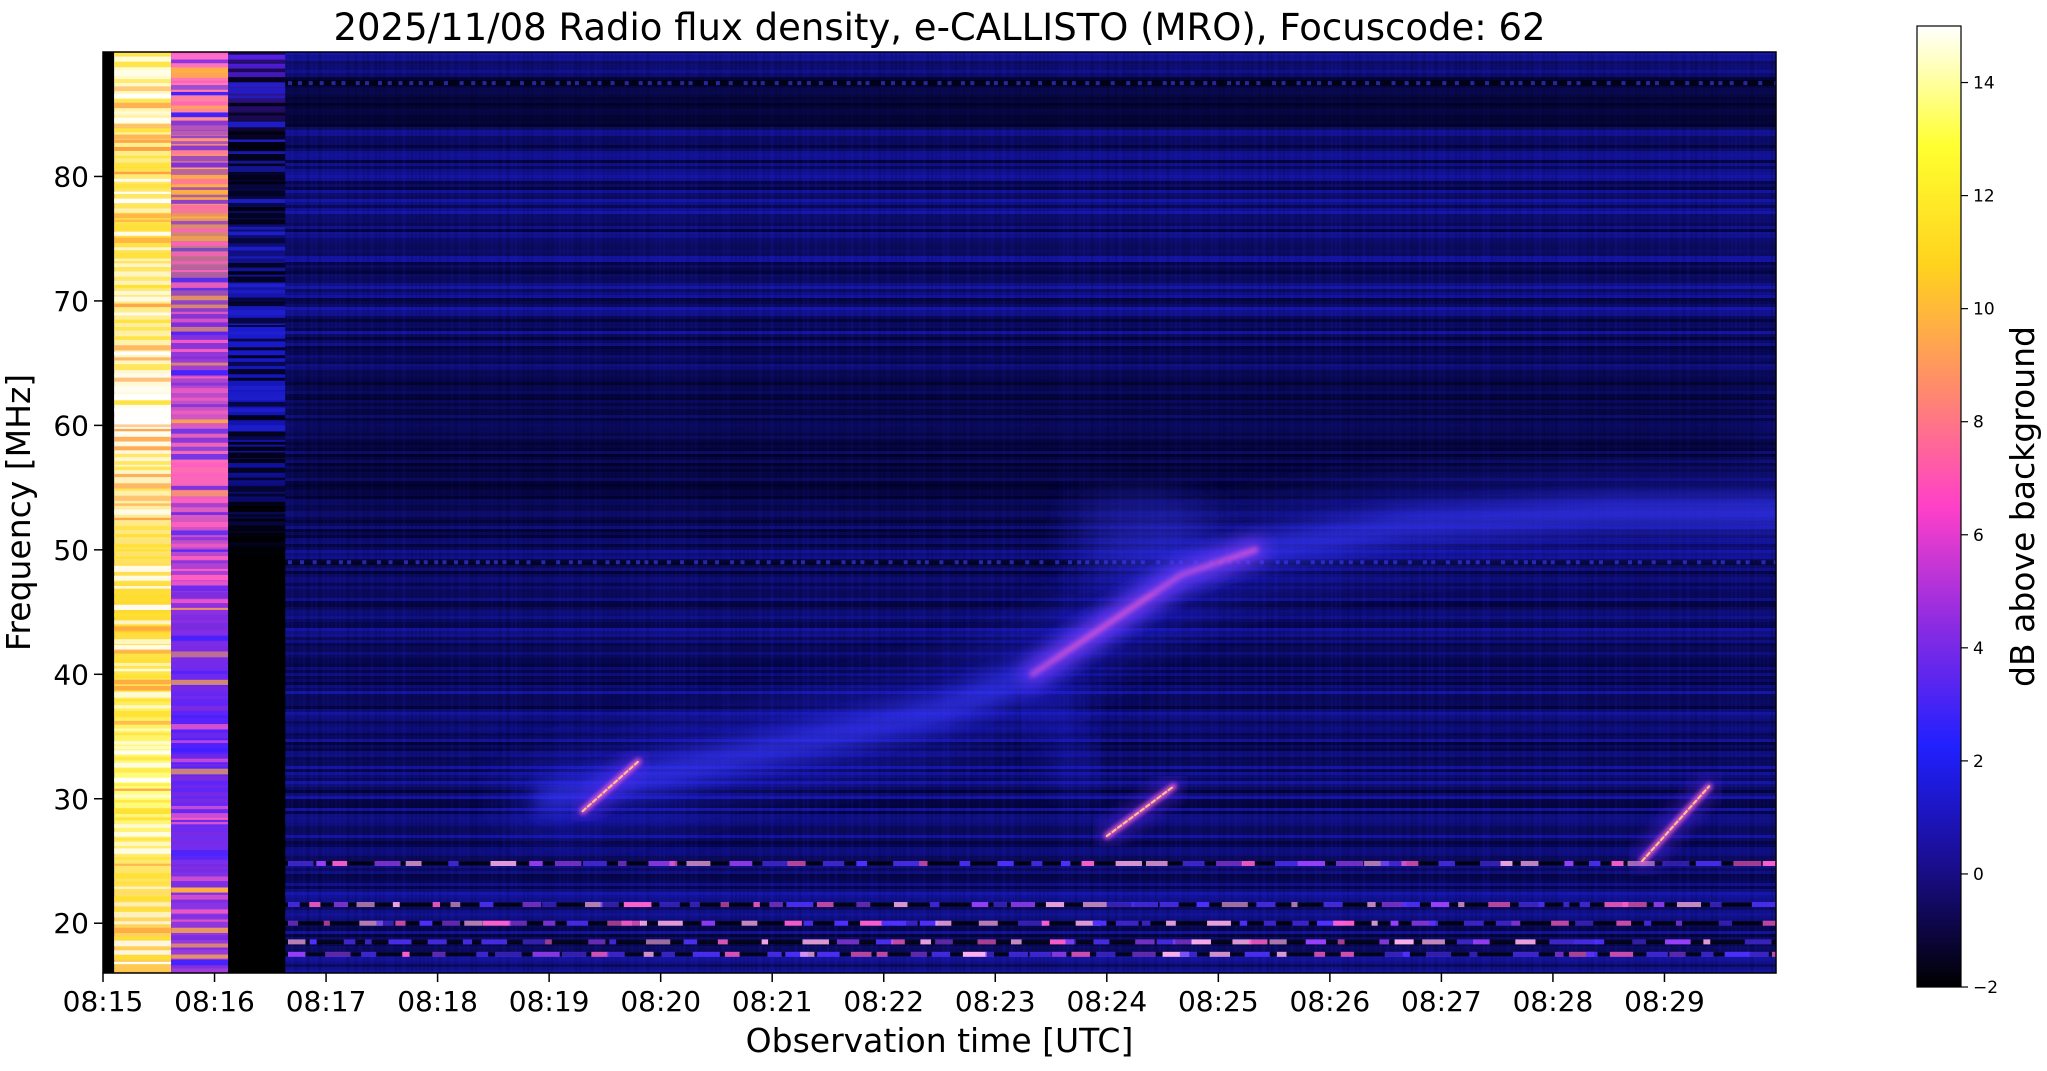  What do you see at coordinates (71, 301) in the screenshot?
I see `y-tick-label-5: 70` at bounding box center [71, 301].